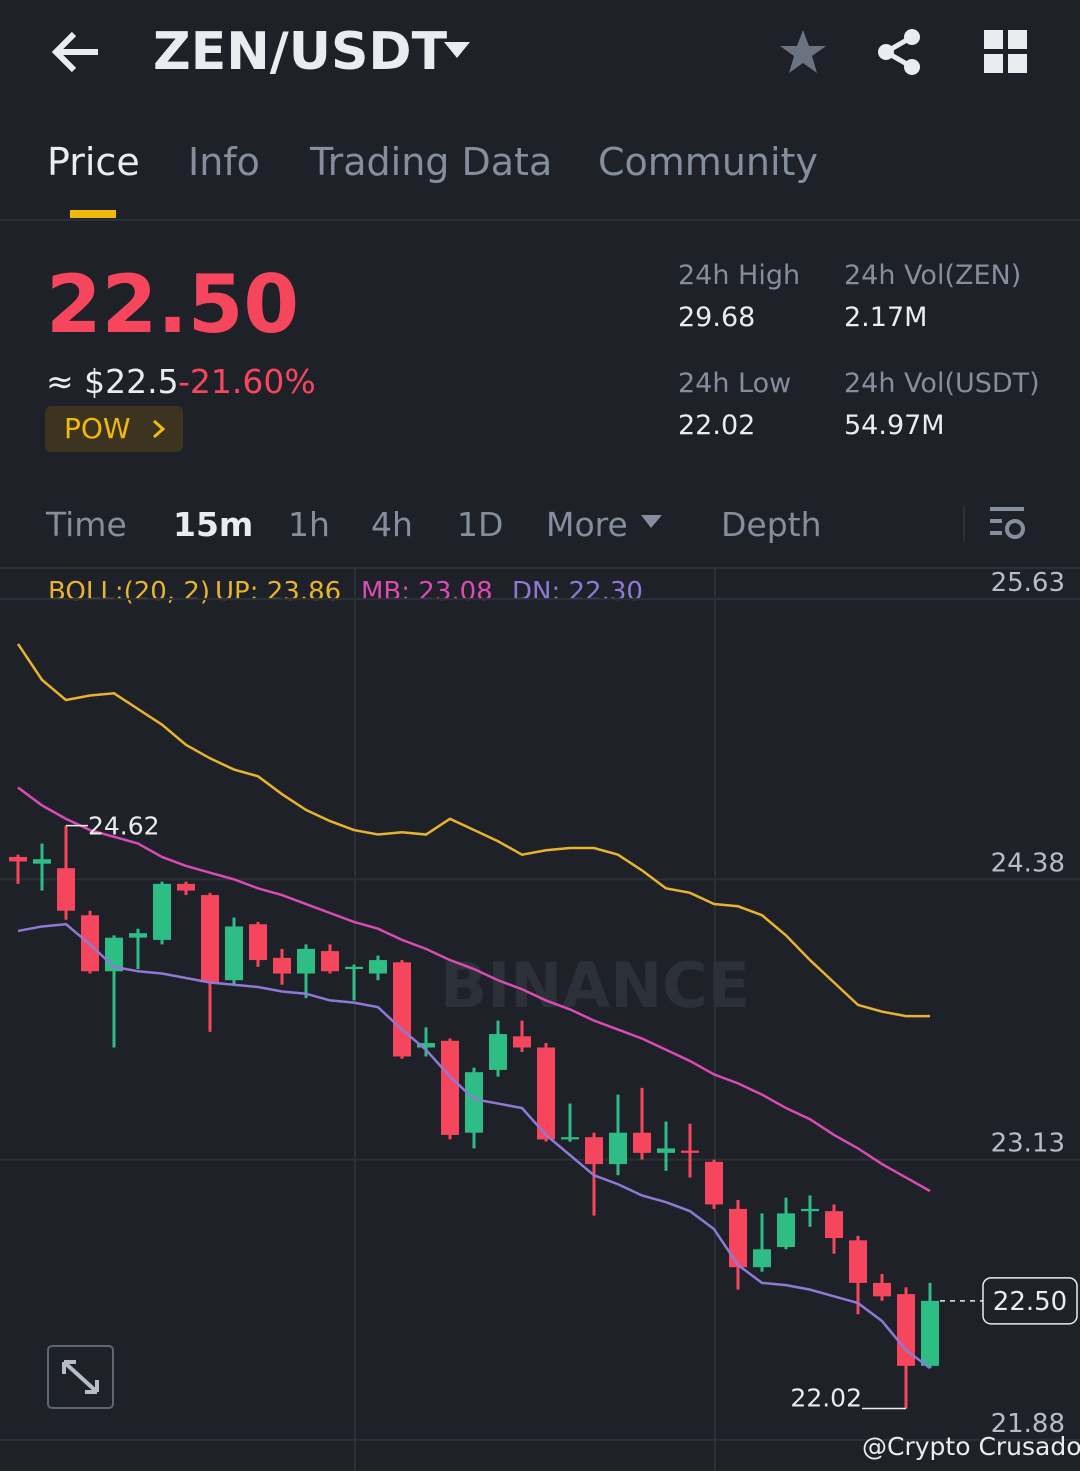 This screenshot has height=1471, width=1080. I want to click on back-icon, so click(76, 52).